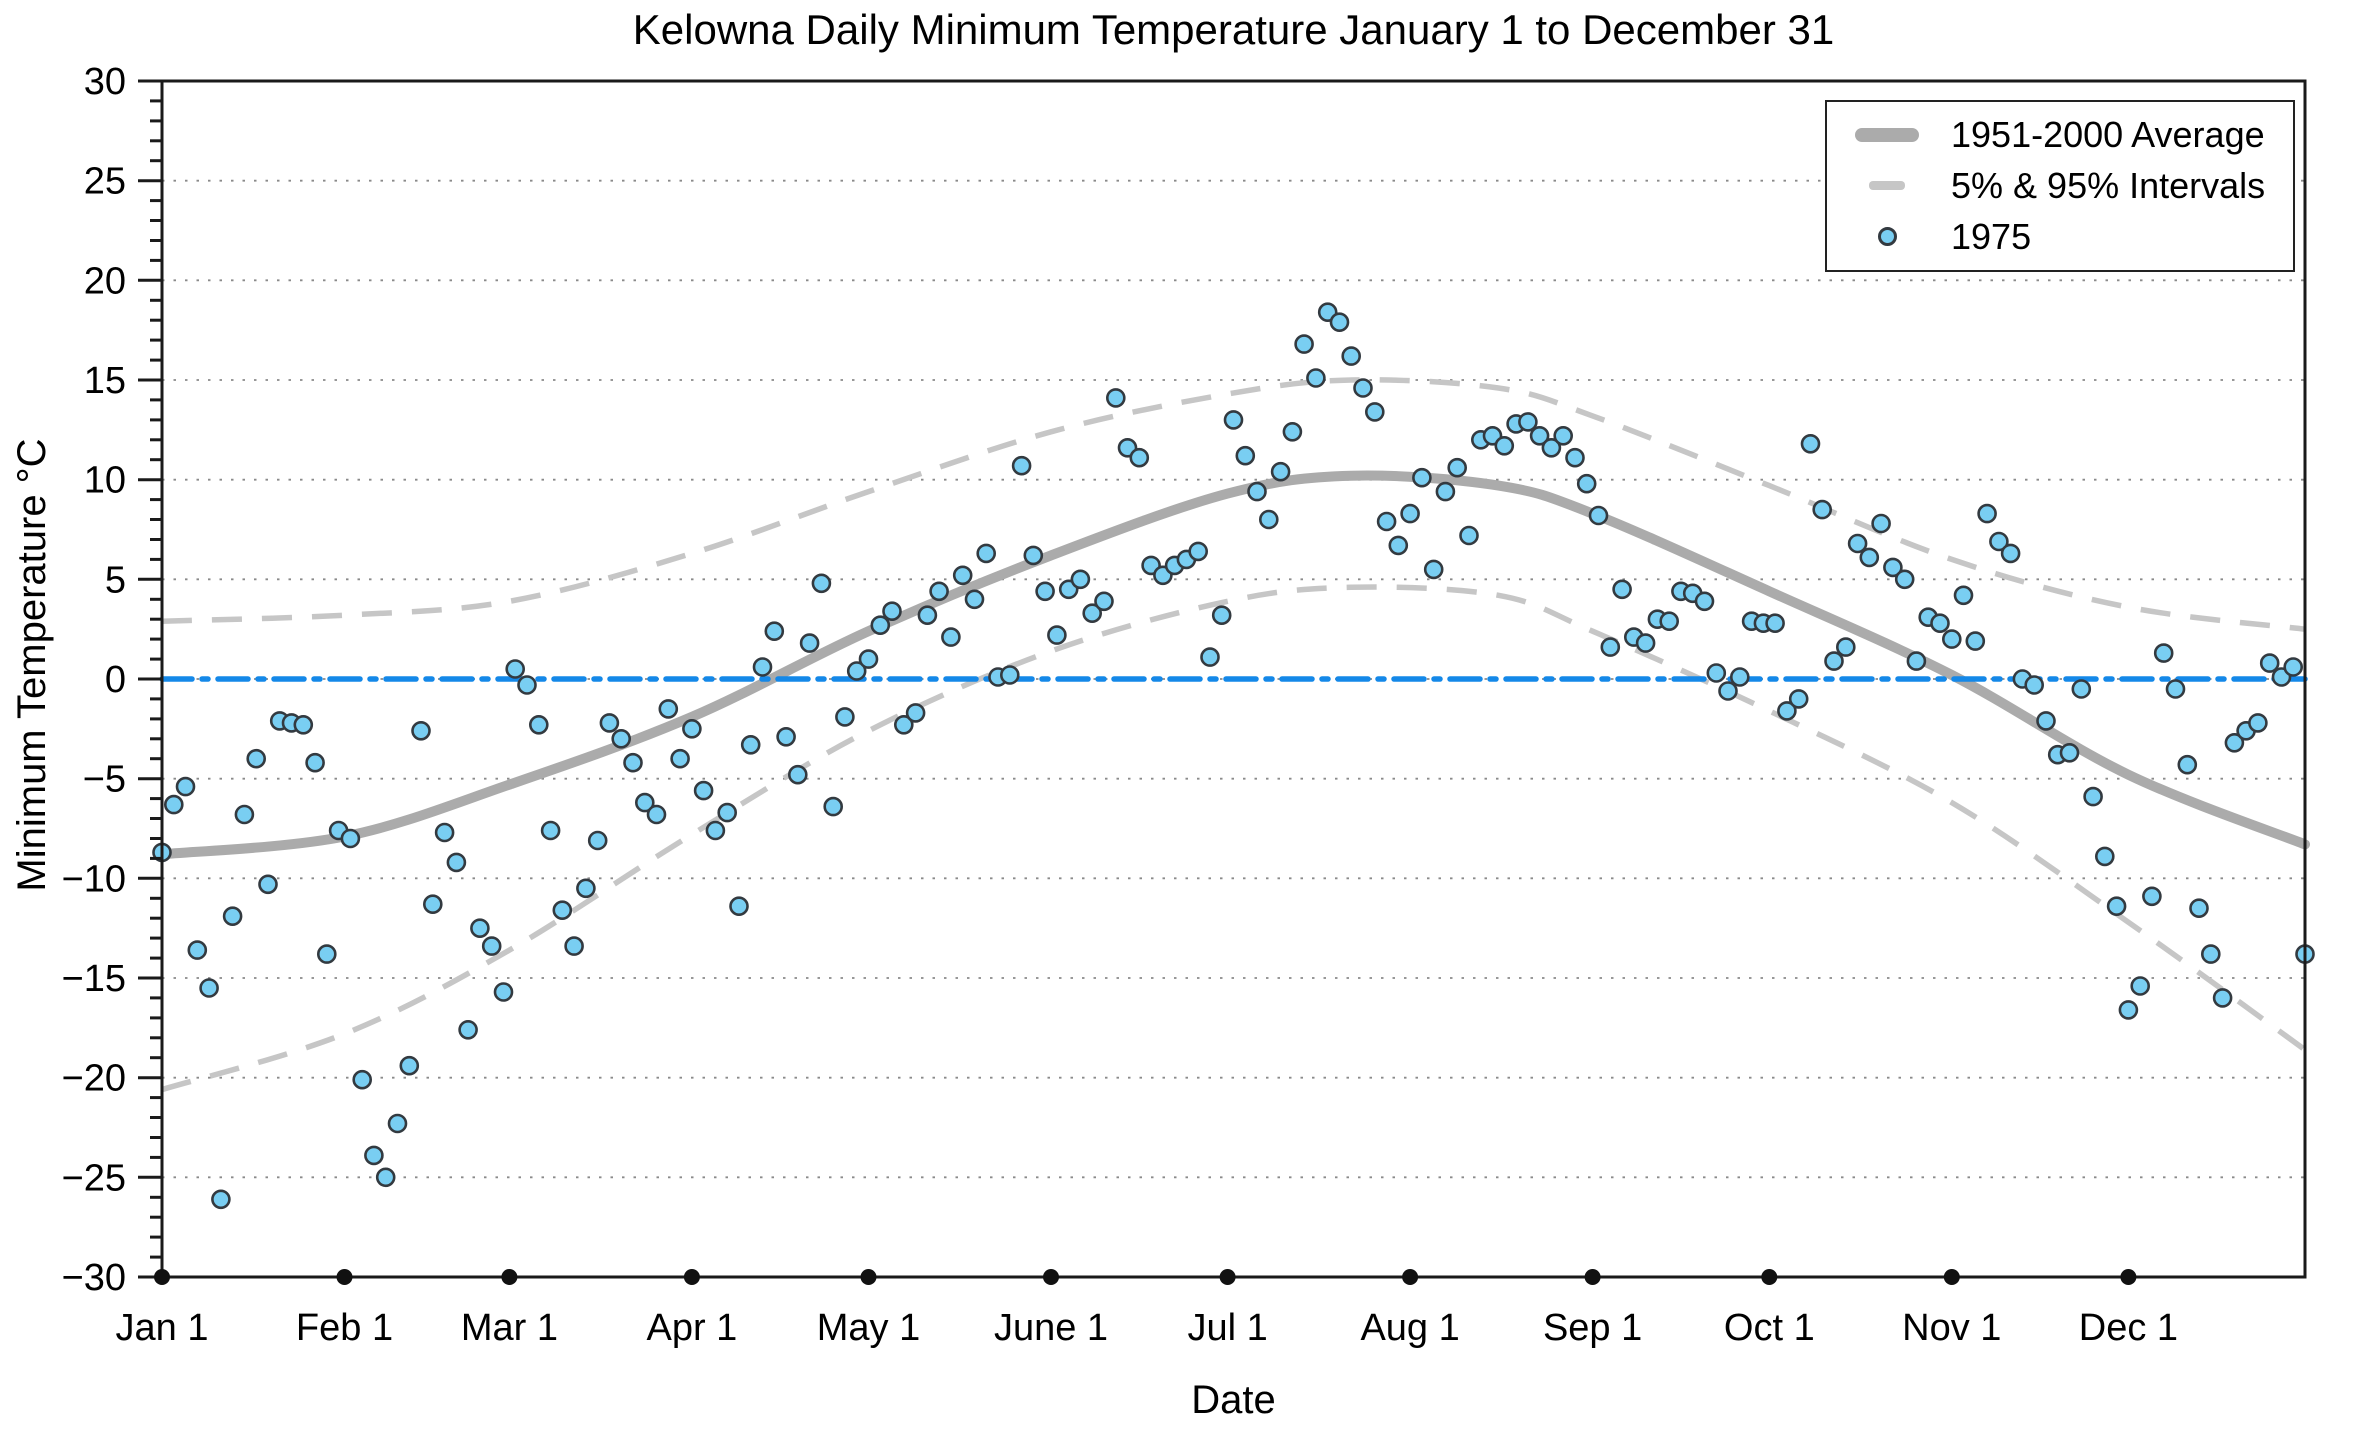 Image resolution: width=2360 pixels, height=1432 pixels. What do you see at coordinates (1991, 236) in the screenshot?
I see `legend-label: 1975` at bounding box center [1991, 236].